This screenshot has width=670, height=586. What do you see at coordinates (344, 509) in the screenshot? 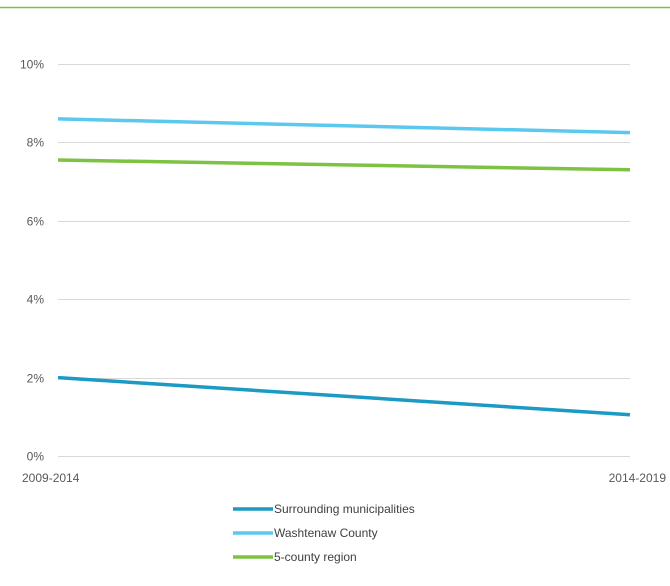
I see `legend-label: Surrounding municipalities` at bounding box center [344, 509].